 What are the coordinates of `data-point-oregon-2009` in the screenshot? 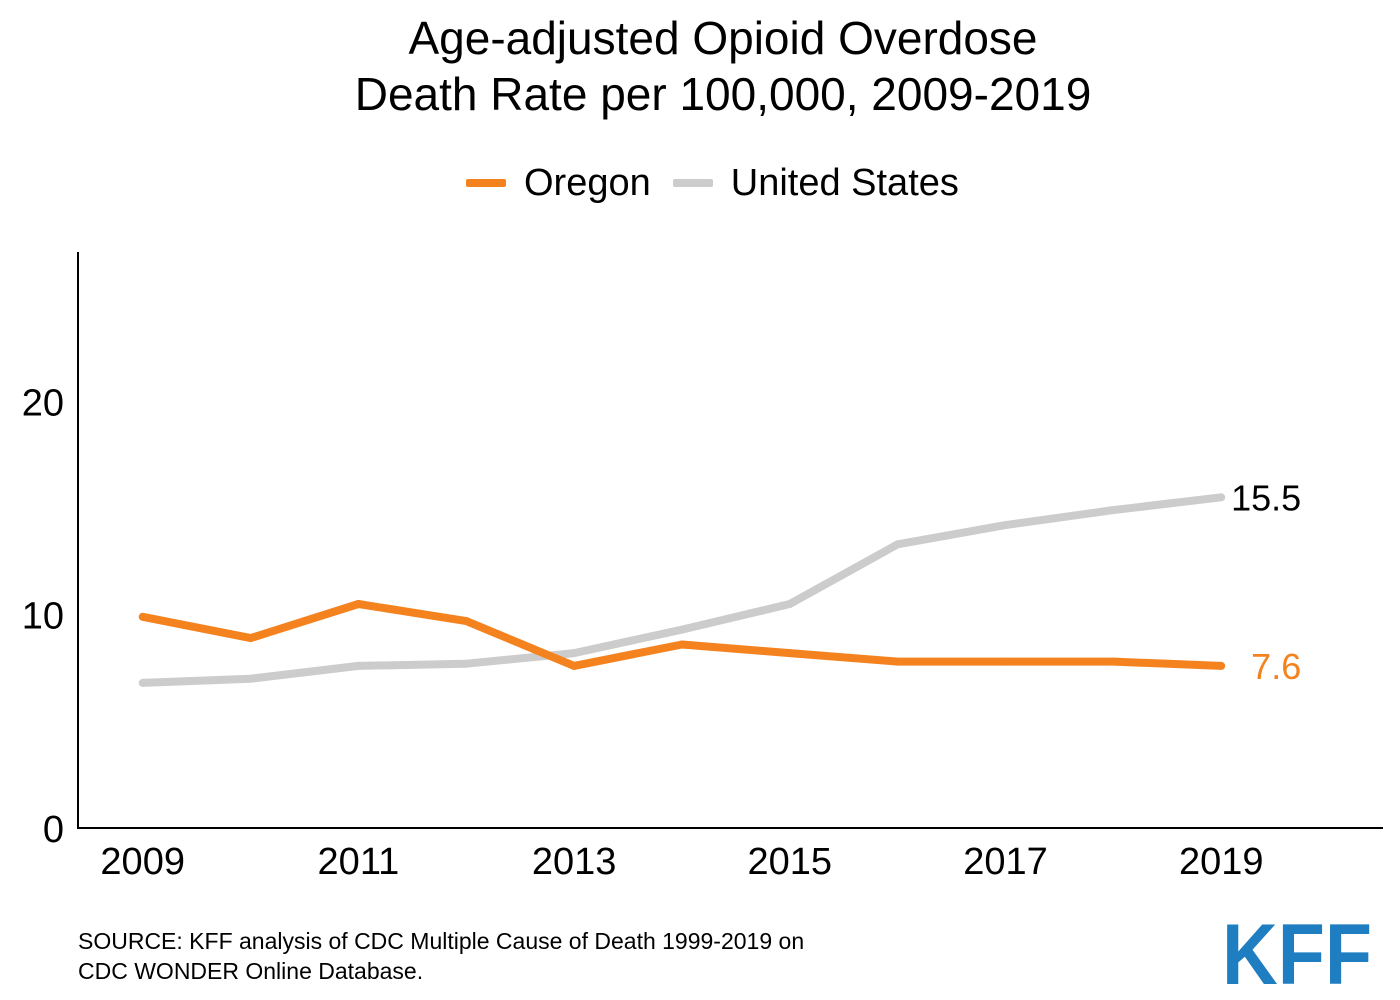 It's located at (142, 616).